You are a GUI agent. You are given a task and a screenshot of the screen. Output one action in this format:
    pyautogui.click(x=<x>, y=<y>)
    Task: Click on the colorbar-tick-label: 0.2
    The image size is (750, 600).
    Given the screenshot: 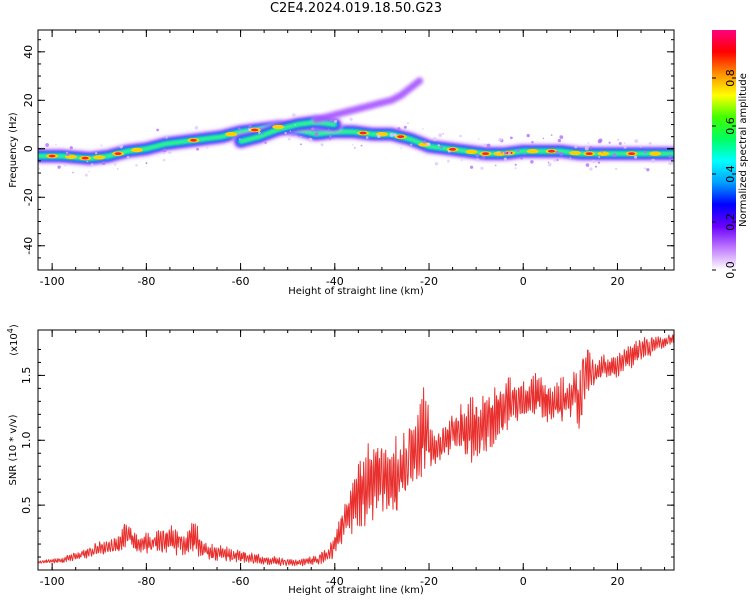 What is the action you would take?
    pyautogui.click(x=730, y=222)
    